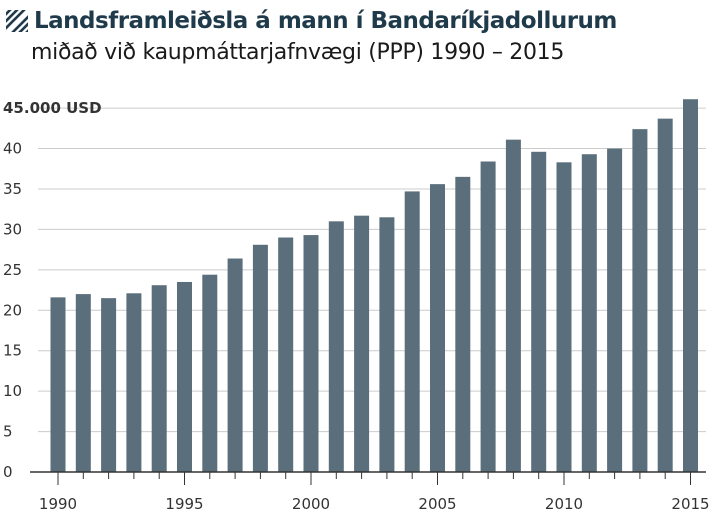  What do you see at coordinates (513, 305) in the screenshot?
I see `bar-2008` at bounding box center [513, 305].